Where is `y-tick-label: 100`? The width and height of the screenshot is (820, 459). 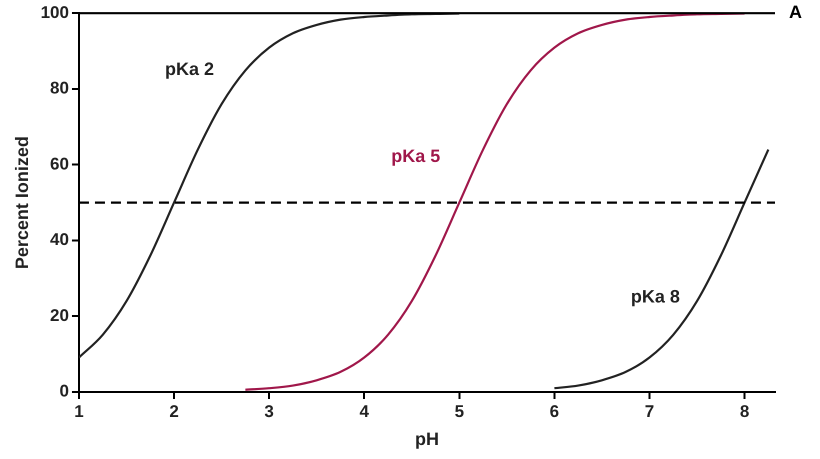 y-tick-label: 100 is located at coordinates (54, 12).